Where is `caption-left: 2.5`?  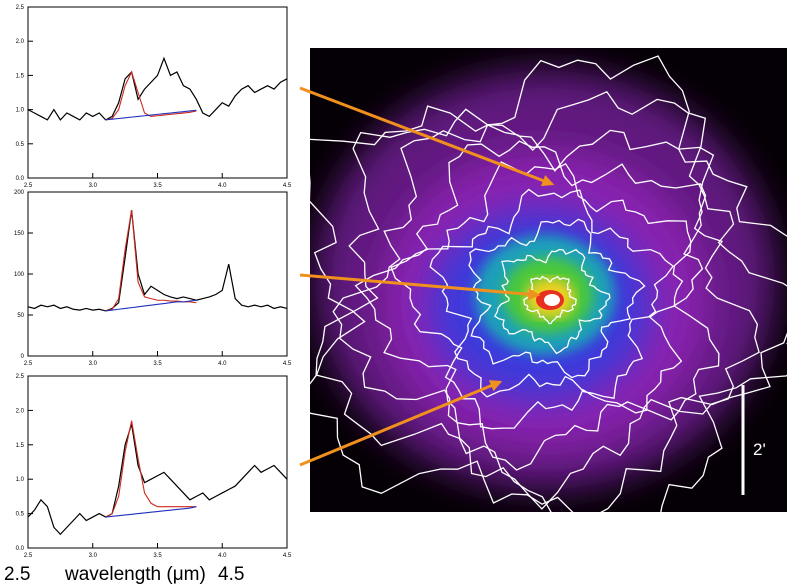
caption-left: 2.5 is located at coordinates (17, 574).